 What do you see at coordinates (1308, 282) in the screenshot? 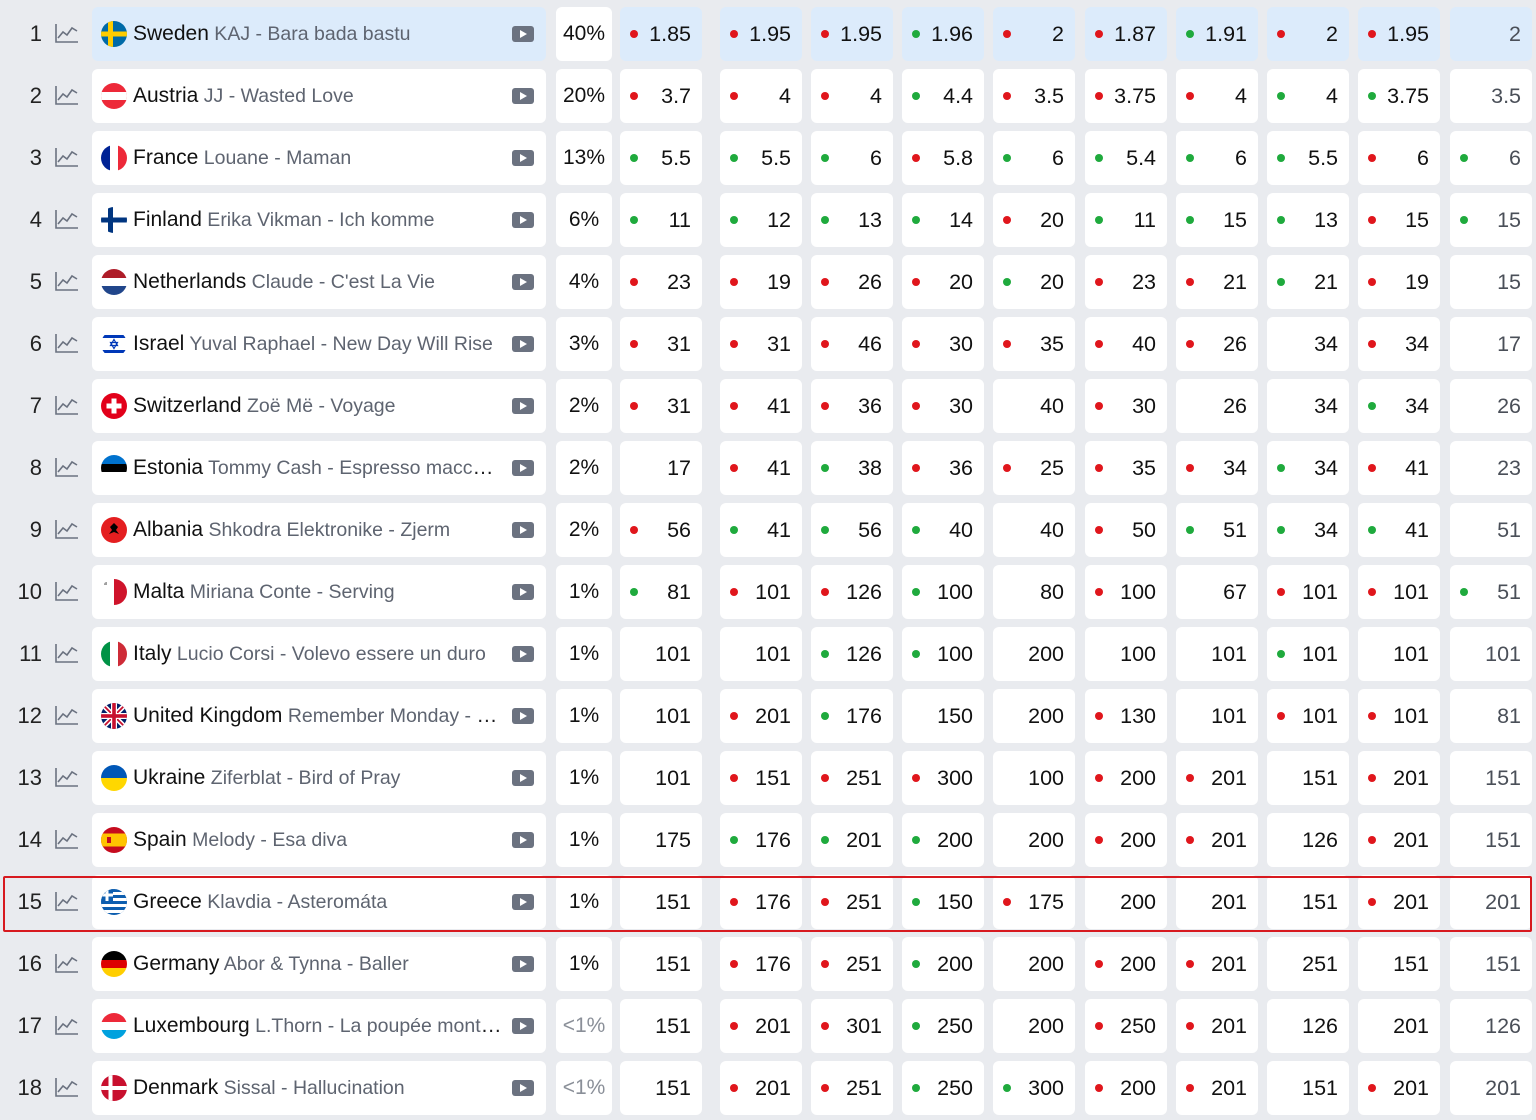
I see `odds-cell: 21` at bounding box center [1308, 282].